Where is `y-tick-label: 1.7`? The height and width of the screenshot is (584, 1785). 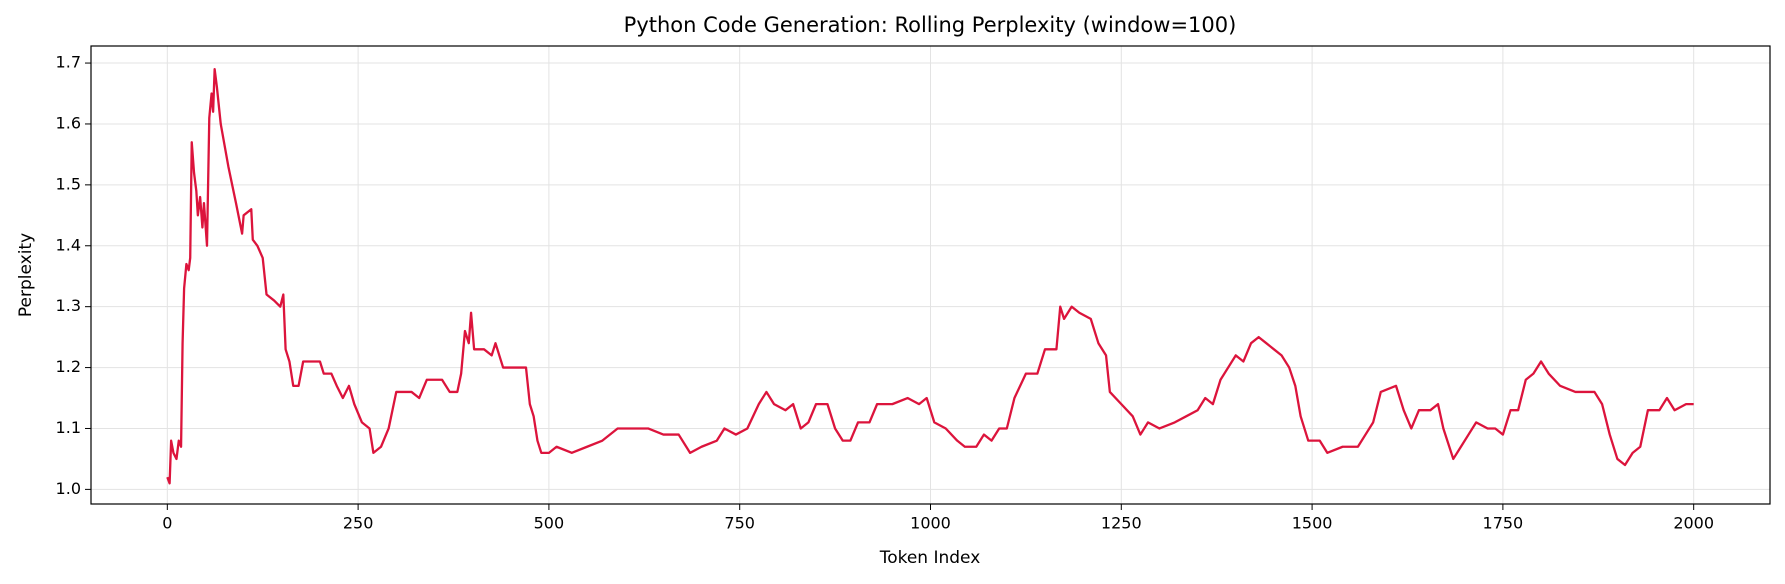 y-tick-label: 1.7 is located at coordinates (68, 62).